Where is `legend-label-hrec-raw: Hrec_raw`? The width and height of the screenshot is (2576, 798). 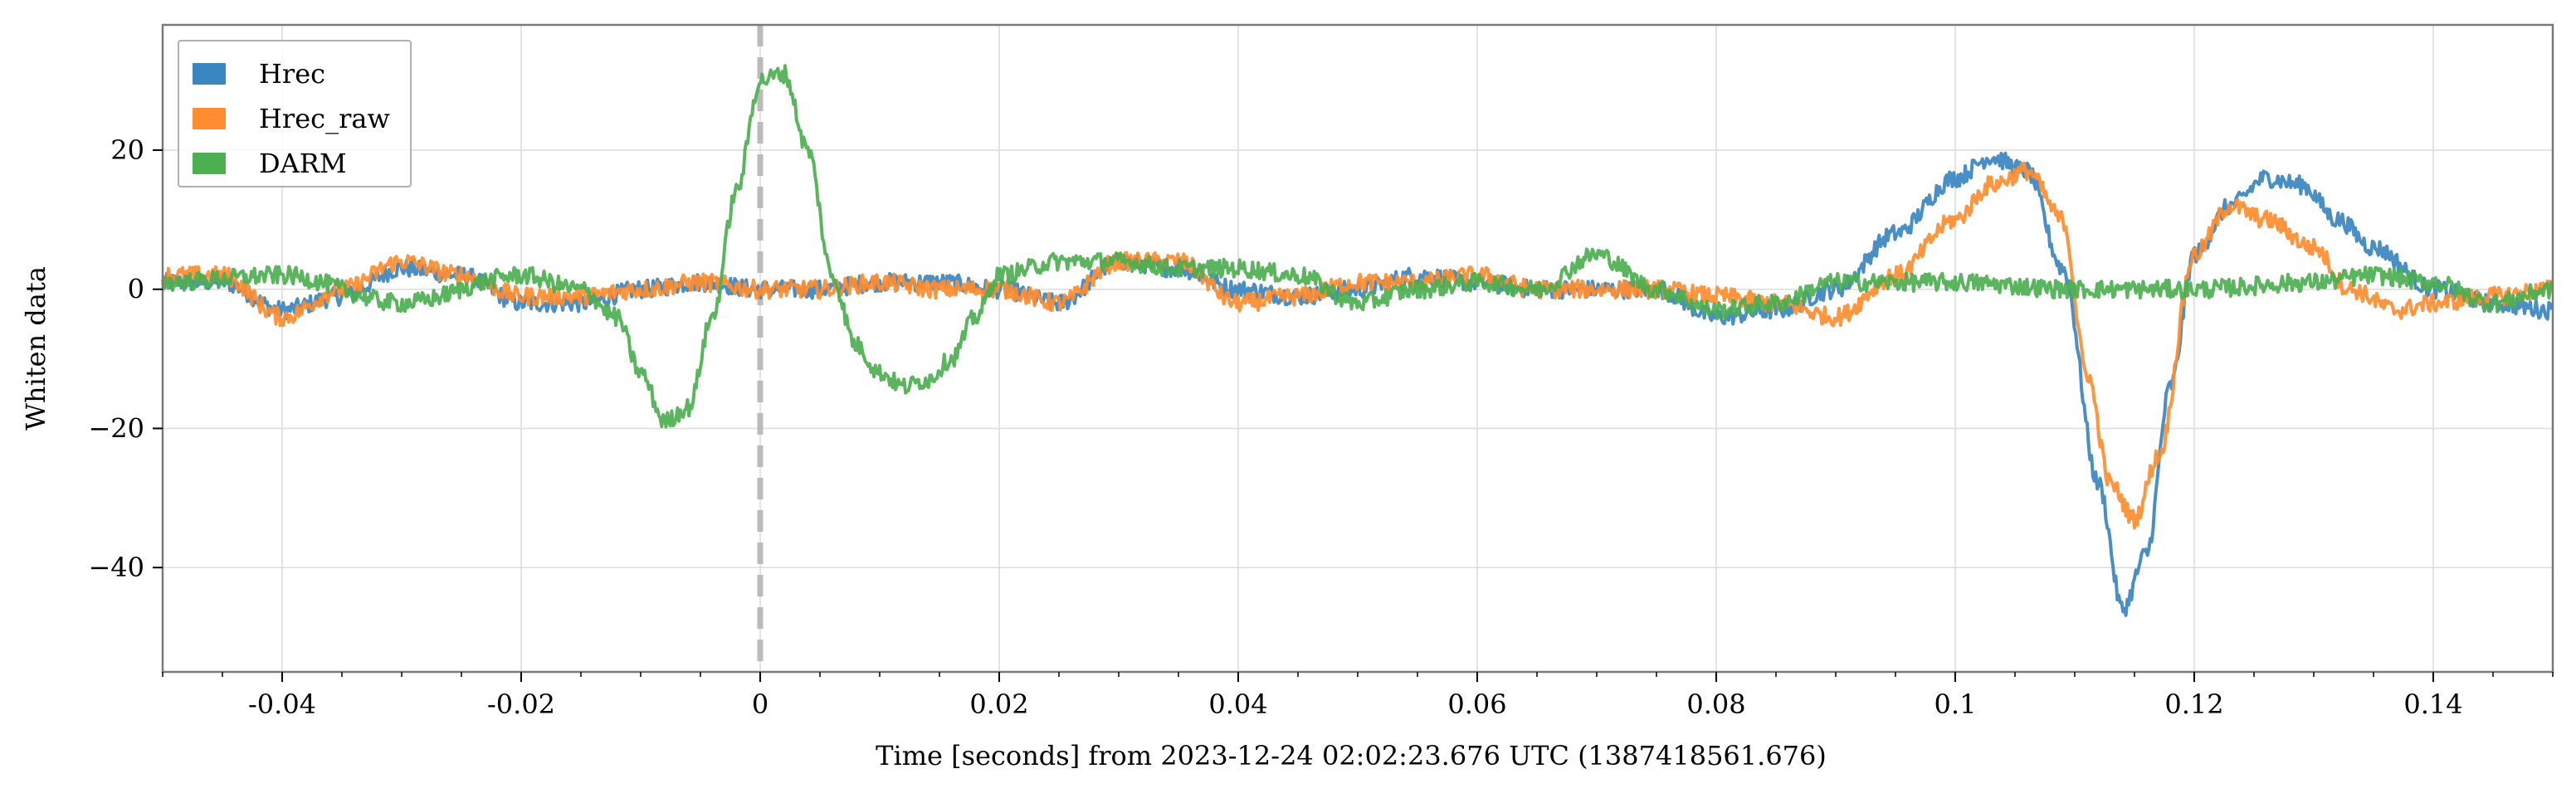 legend-label-hrec-raw: Hrec_raw is located at coordinates (325, 118).